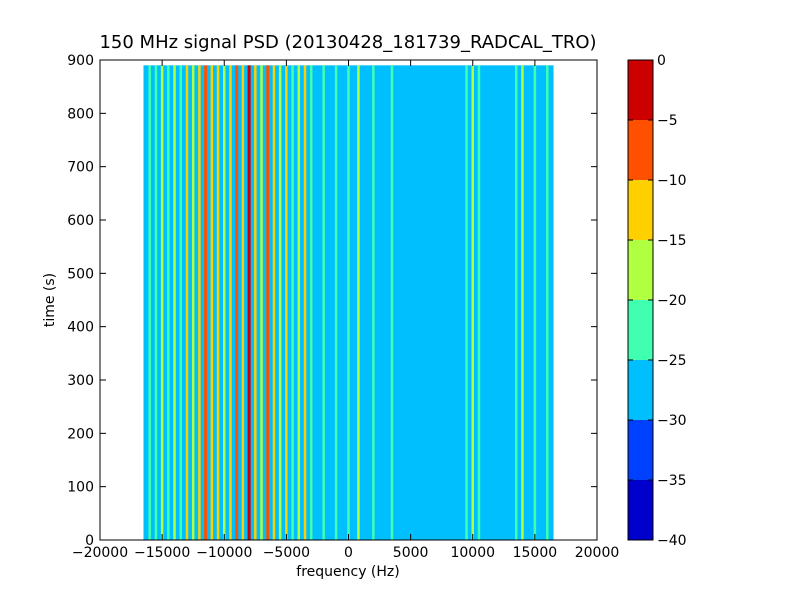  What do you see at coordinates (224, 553) in the screenshot?
I see `x-tick-label: −10000` at bounding box center [224, 553].